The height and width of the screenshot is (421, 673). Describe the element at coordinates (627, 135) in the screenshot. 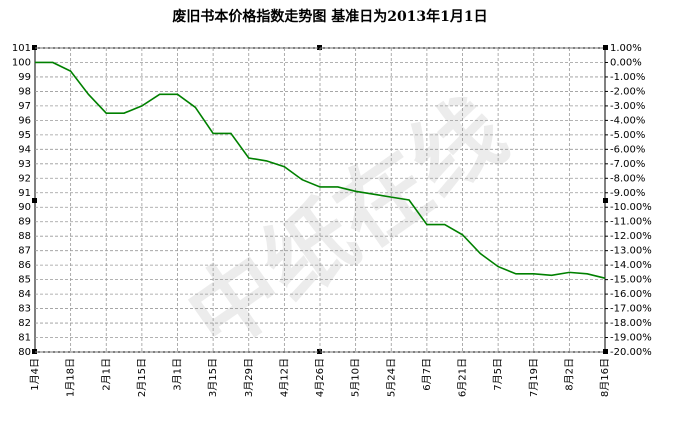

I see `y2-tick-label: -5.00%` at that location.